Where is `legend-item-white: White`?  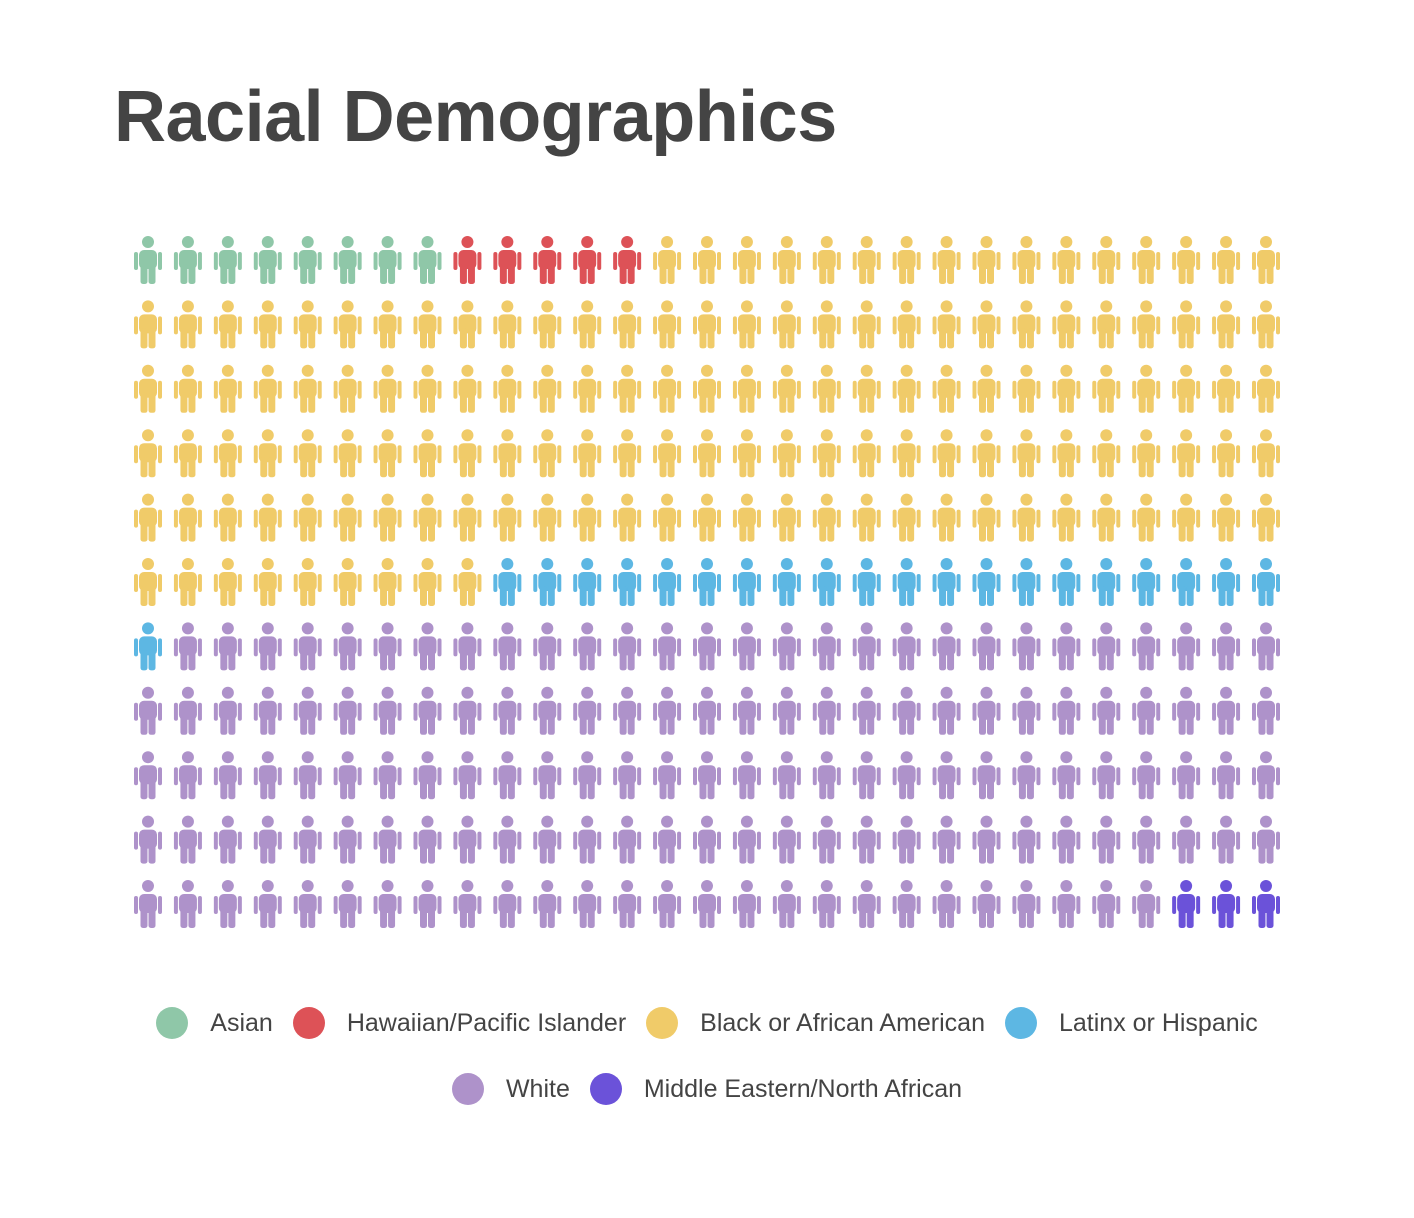 legend-item-white: White is located at coordinates (510, 1089).